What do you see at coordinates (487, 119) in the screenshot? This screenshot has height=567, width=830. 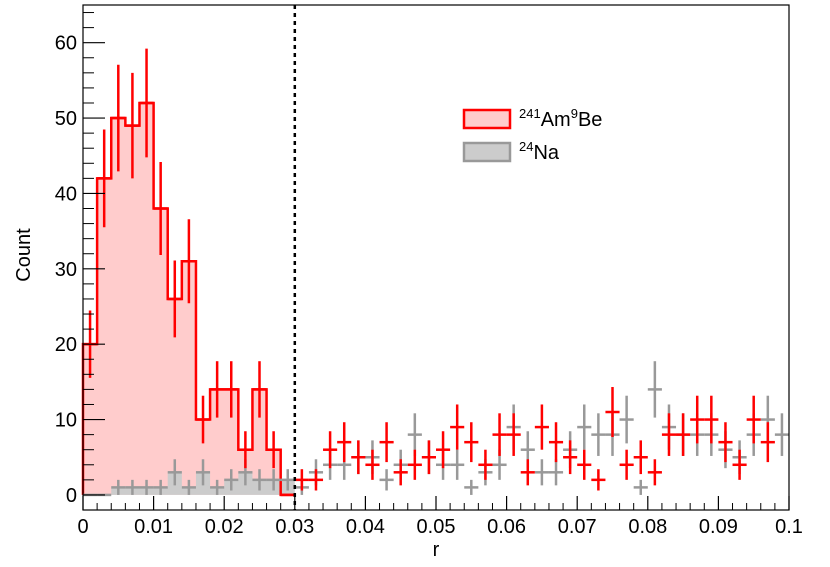 I see `ambe-legend-swatch` at bounding box center [487, 119].